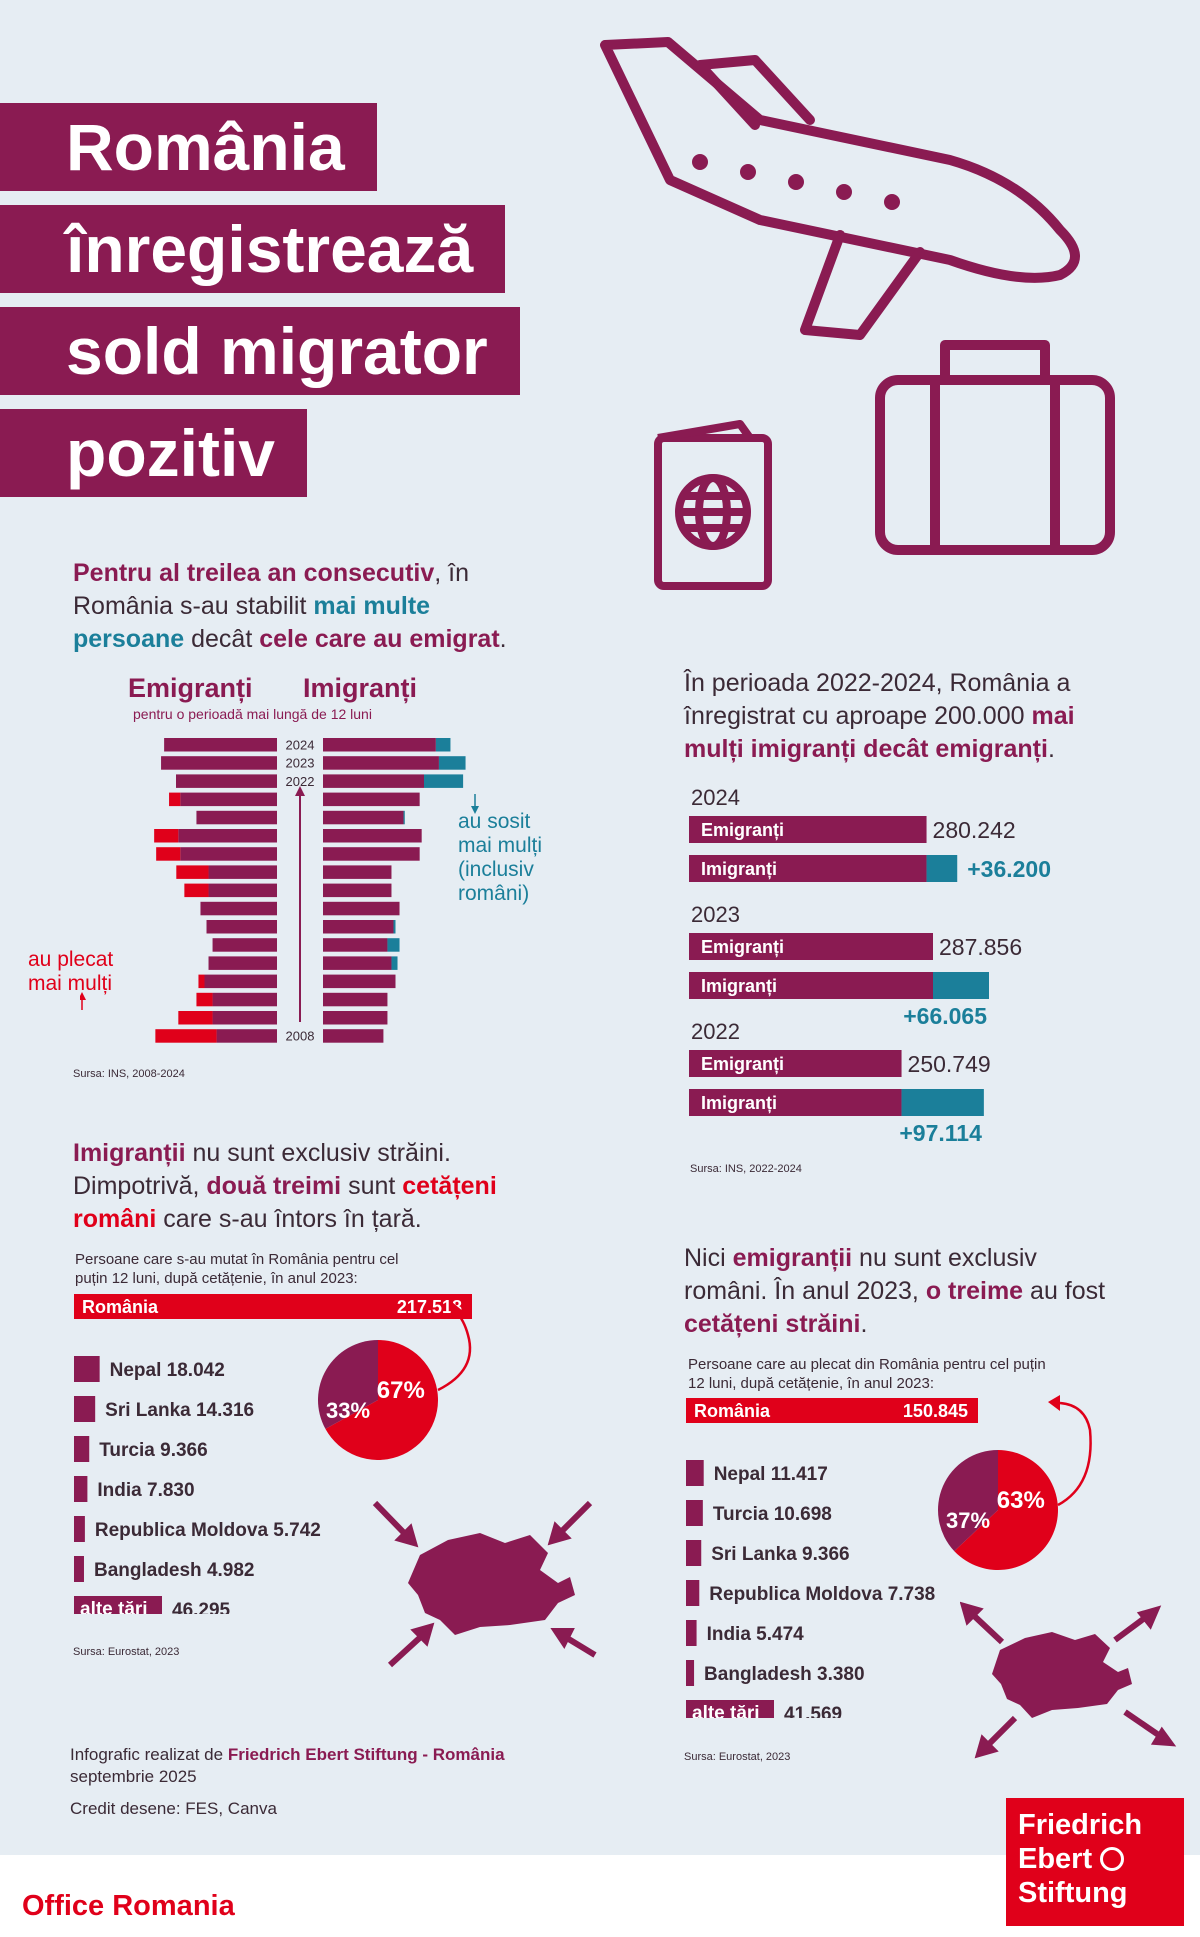 Image resolution: width=1200 pixels, height=1937 pixels. I want to click on red-annot-arrow-head, so click(83, 996).